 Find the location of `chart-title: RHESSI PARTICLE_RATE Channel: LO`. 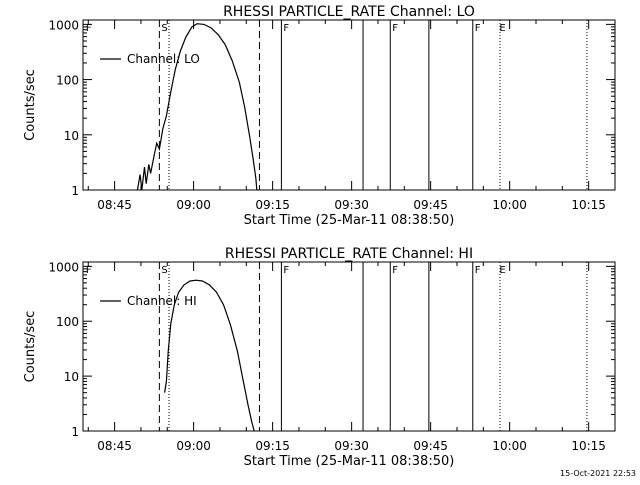

chart-title: RHESSI PARTICLE_RATE Channel: LO is located at coordinates (349, 12).